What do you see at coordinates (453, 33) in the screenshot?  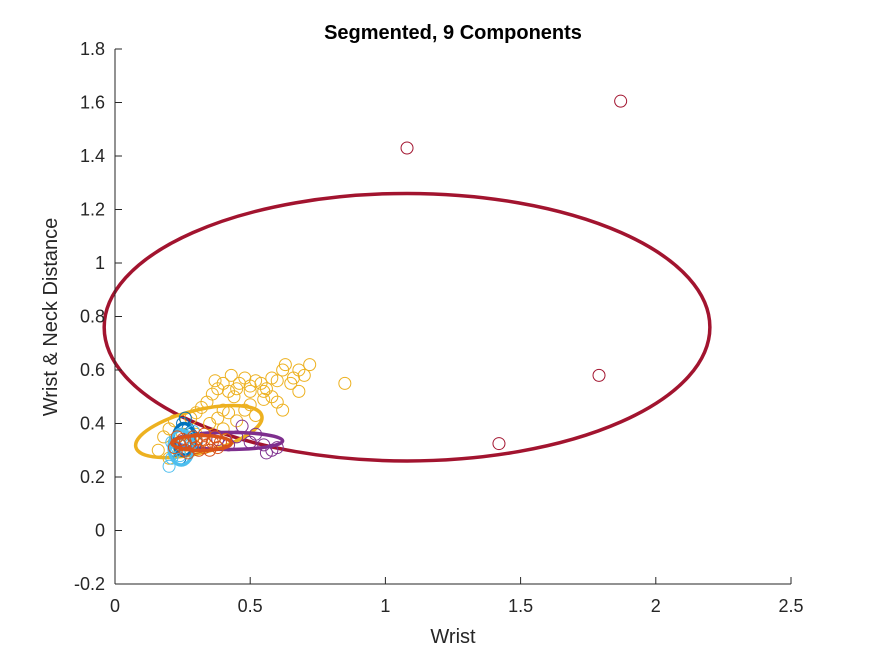 I see `chart-title: Segmented, 9 Components` at bounding box center [453, 33].